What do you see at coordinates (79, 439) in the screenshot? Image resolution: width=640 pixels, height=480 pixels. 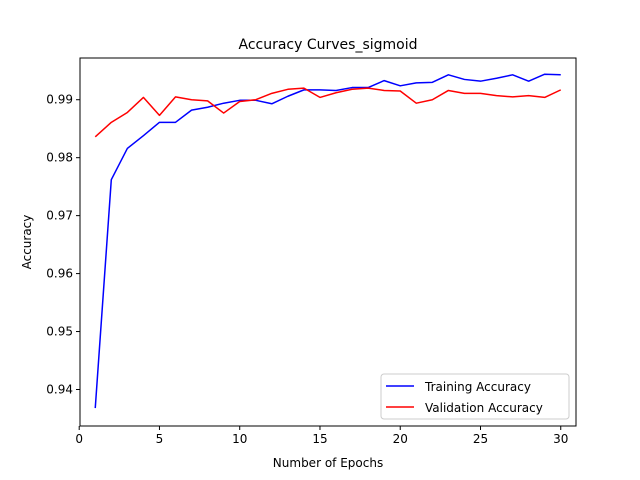 I see `x-tick-label: 0` at bounding box center [79, 439].